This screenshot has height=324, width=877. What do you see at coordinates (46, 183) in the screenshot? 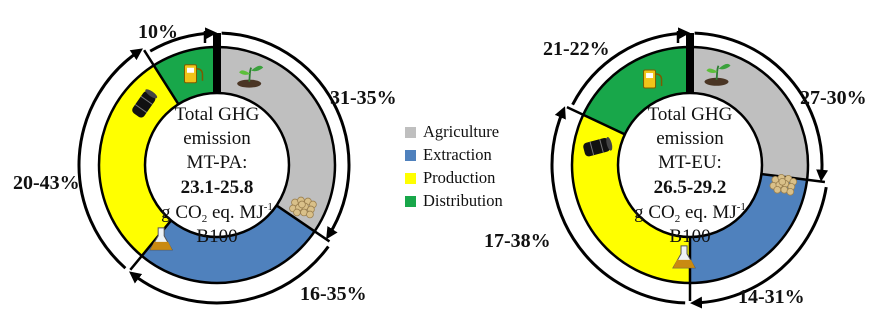
I see `label-production: 20-43%` at bounding box center [46, 183].